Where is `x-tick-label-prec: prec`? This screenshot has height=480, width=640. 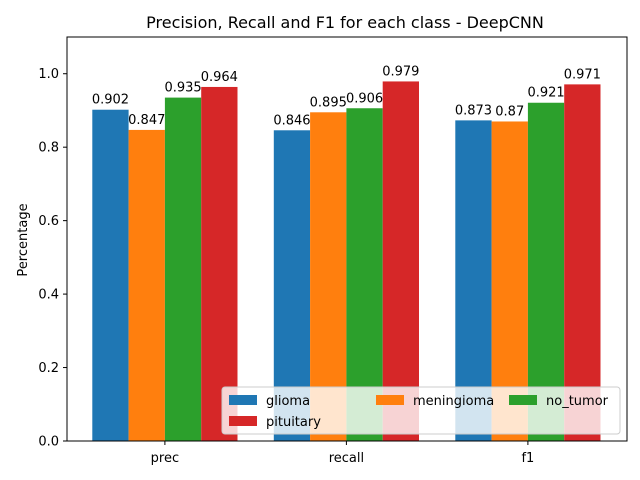 x-tick-label-prec: prec is located at coordinates (165, 458).